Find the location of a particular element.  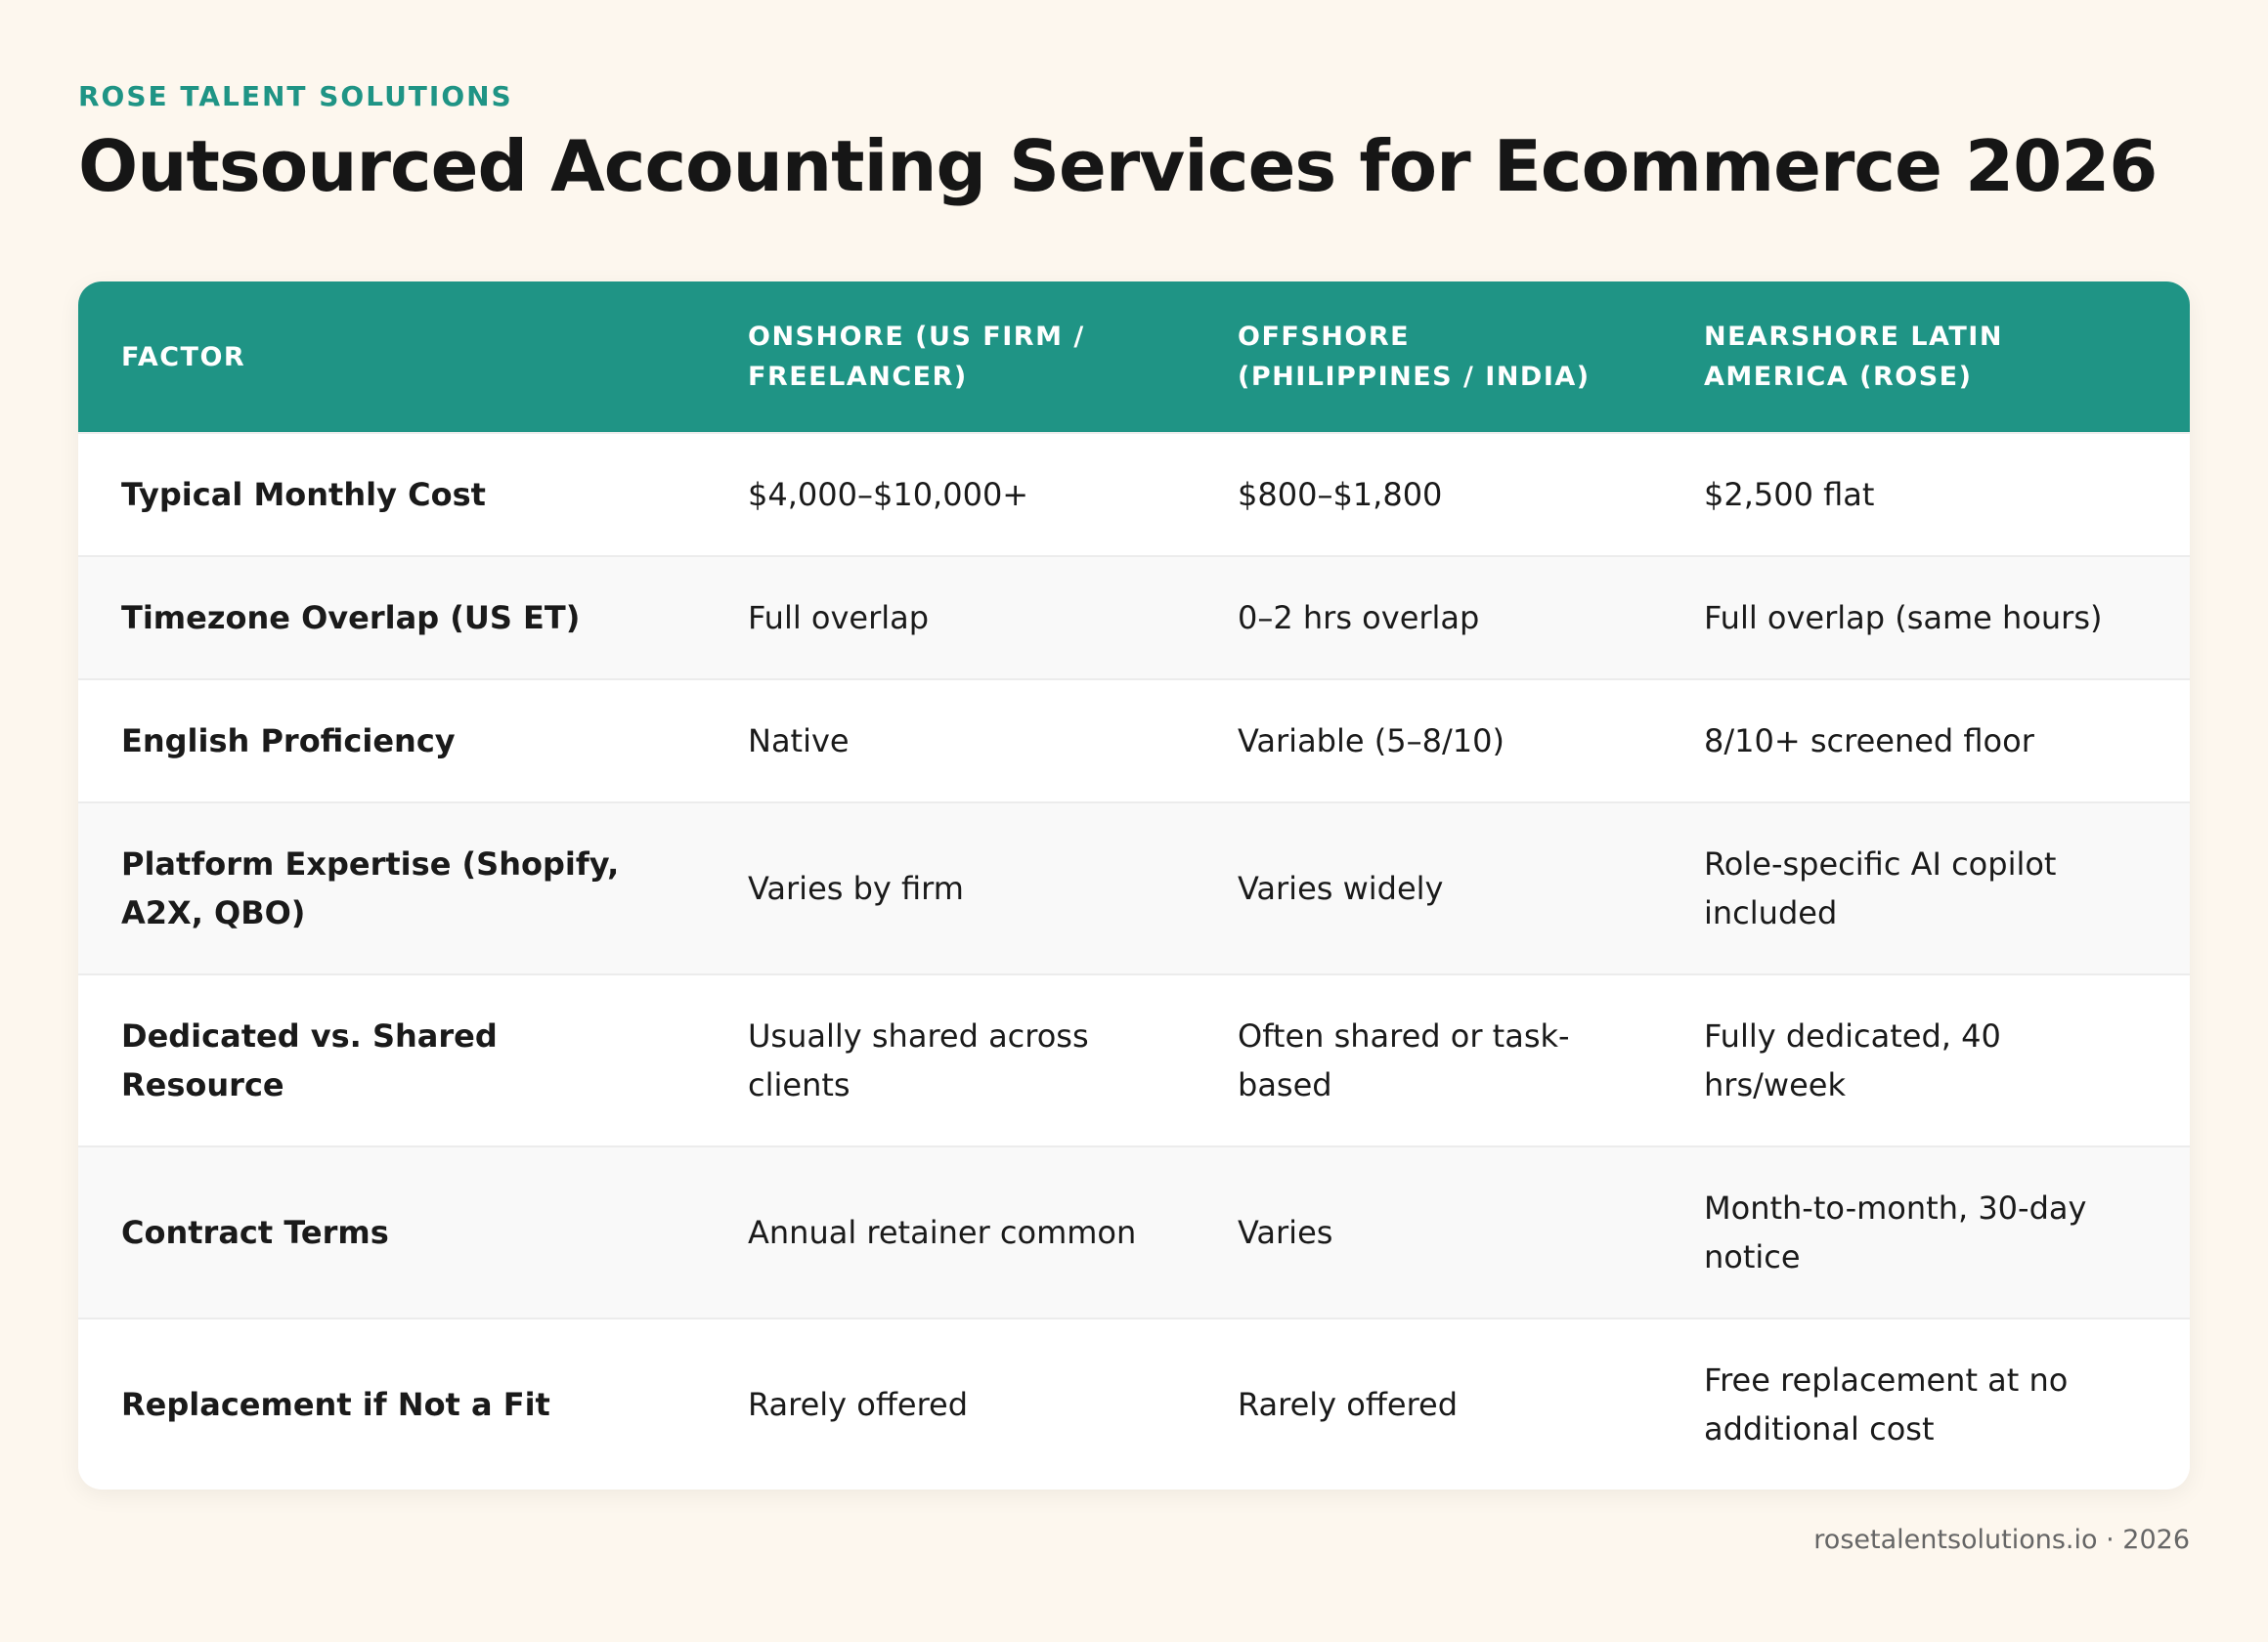

column-header: OFFSHORE (PHILIPPINES / INDIA) is located at coordinates (1428, 357).